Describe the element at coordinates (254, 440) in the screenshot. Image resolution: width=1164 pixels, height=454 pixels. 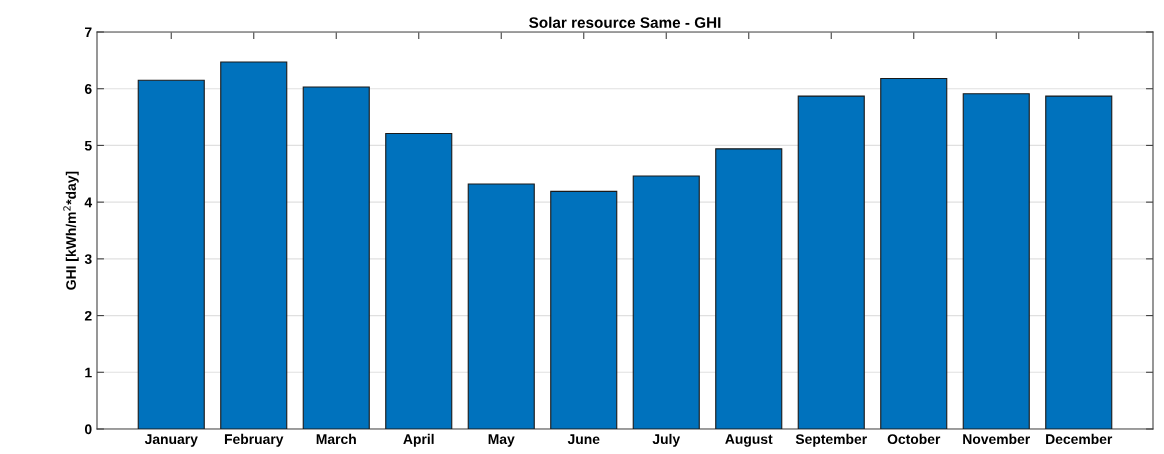
I see `x-tick-label: February` at that location.